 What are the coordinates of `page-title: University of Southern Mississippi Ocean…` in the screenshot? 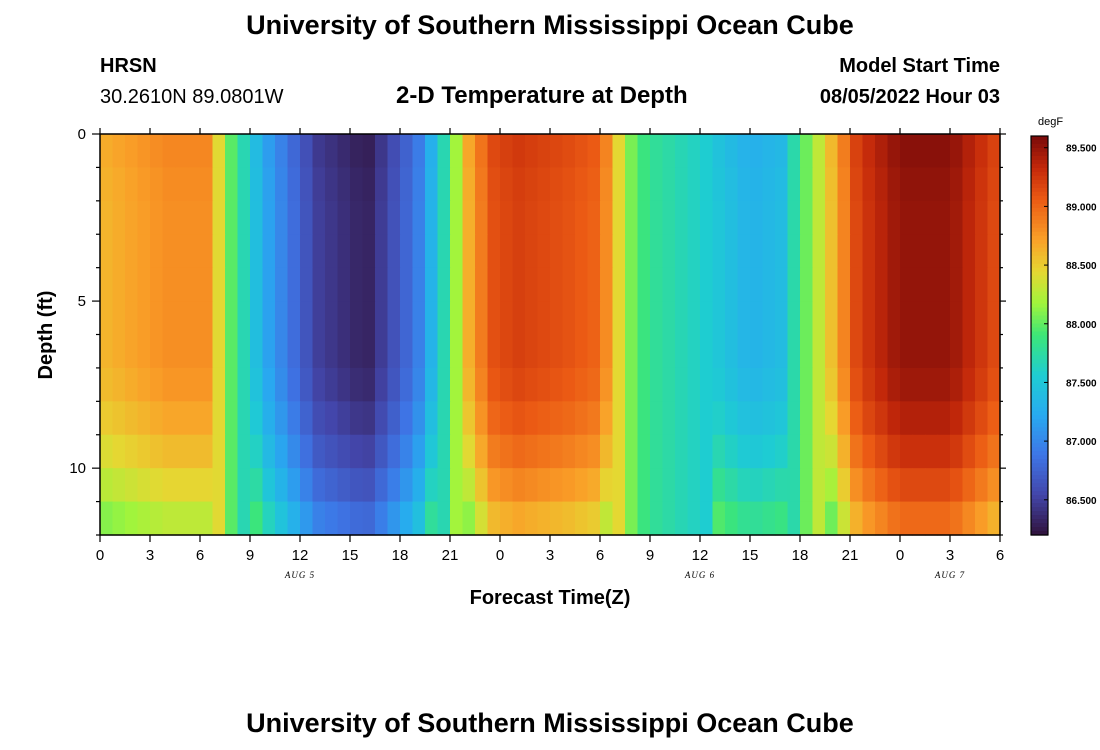 It's located at (550, 25).